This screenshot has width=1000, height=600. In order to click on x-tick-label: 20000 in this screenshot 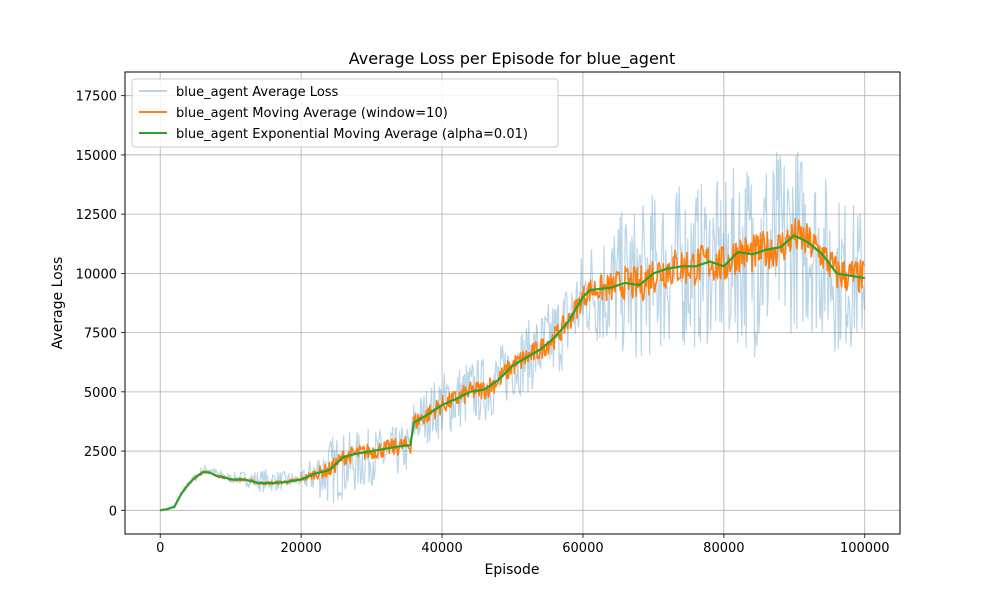, I will do `click(300, 548)`.